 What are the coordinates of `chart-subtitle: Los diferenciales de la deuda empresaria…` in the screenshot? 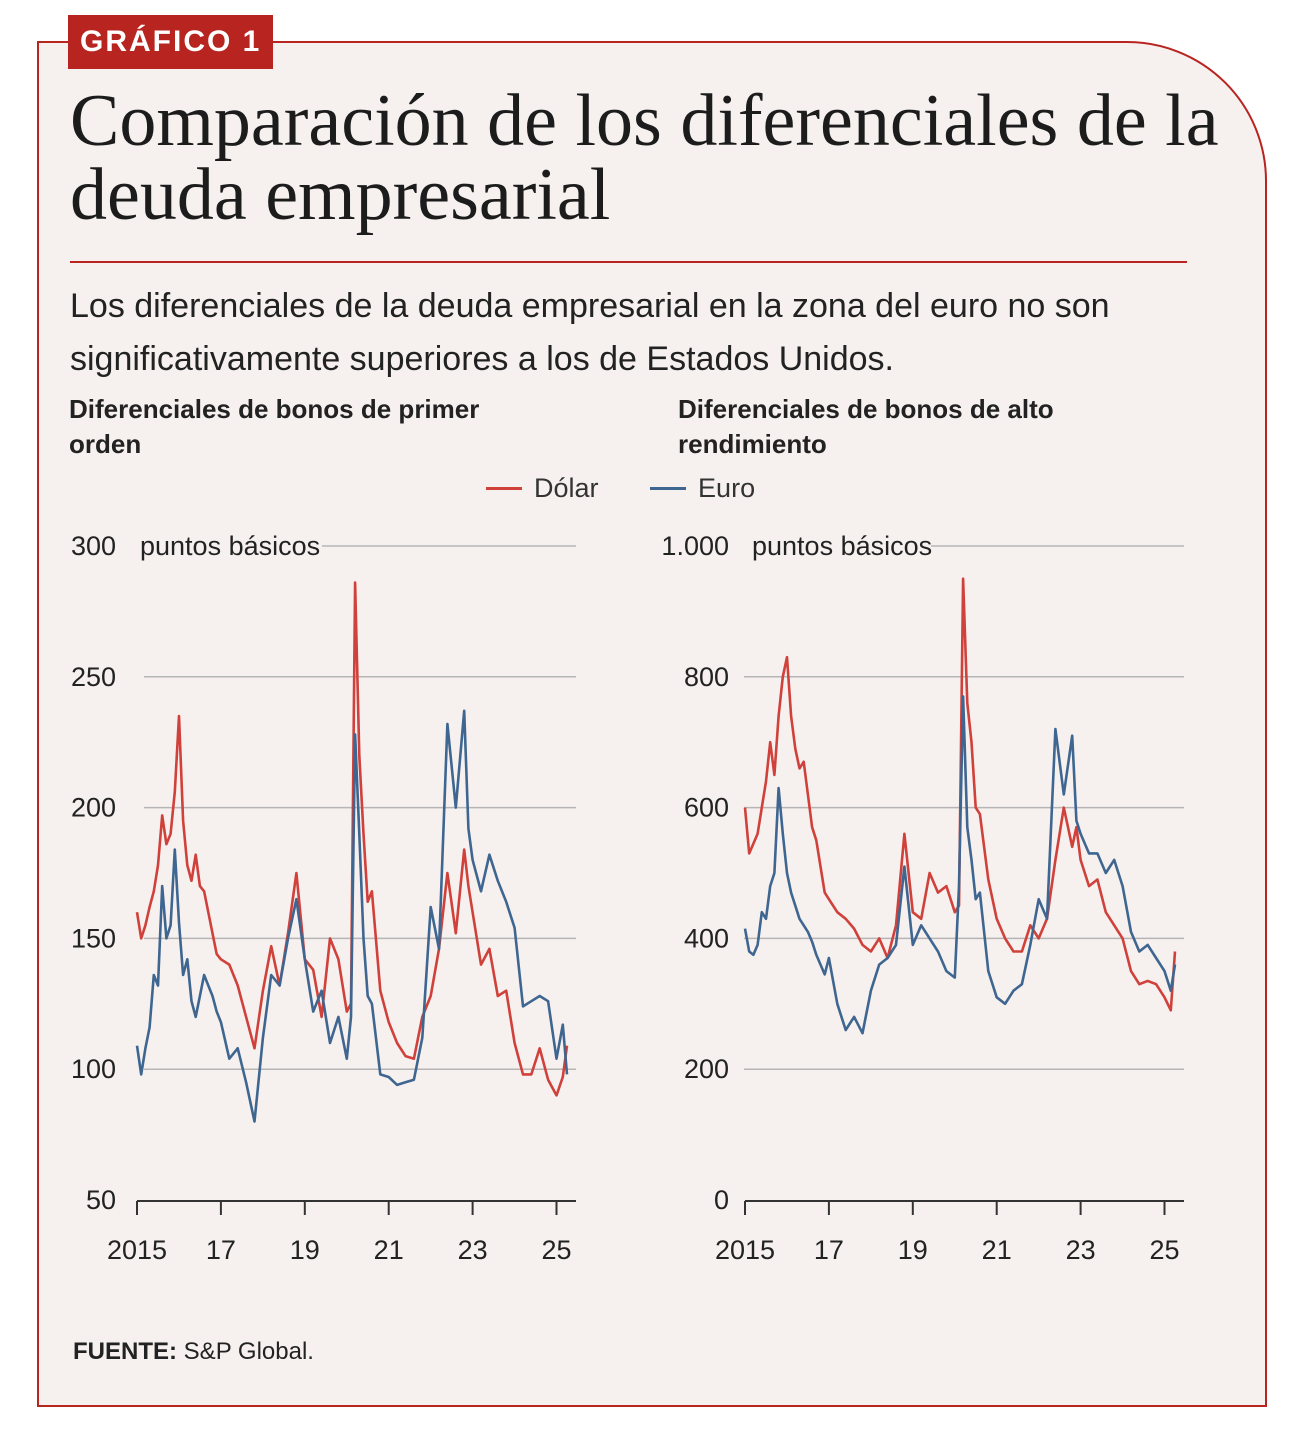 It's located at (590, 332).